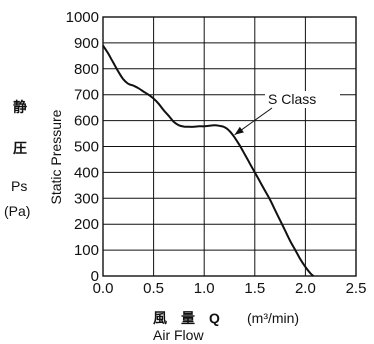 This screenshot has width=374, height=344. I want to click on y-tick-label: 300, so click(86, 198).